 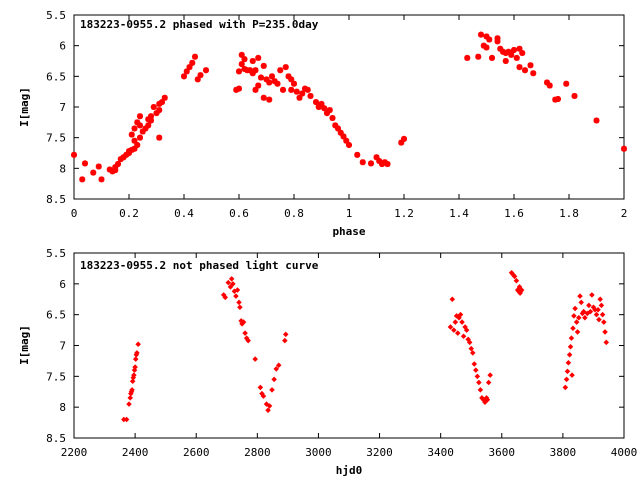 What do you see at coordinates (404, 213) in the screenshot?
I see `x-tick-label: 1.2` at bounding box center [404, 213].